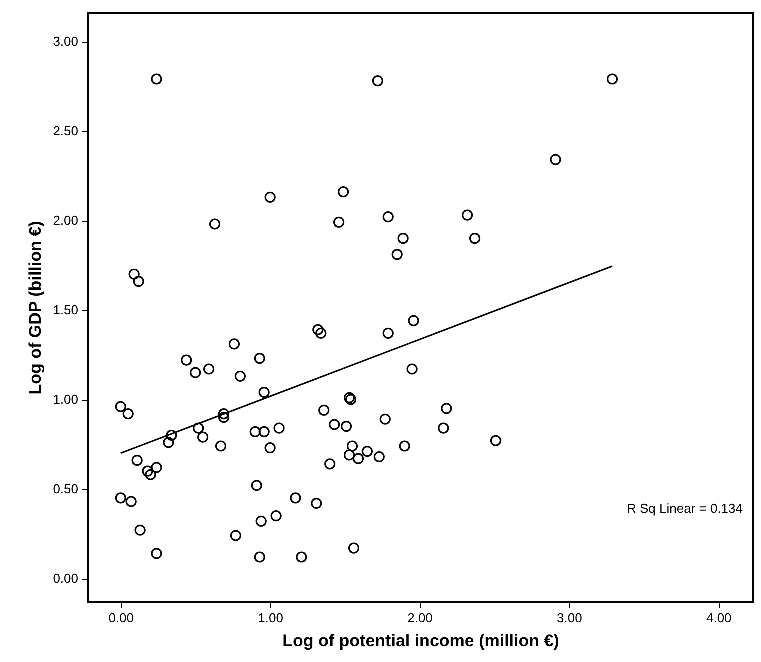  Describe the element at coordinates (271, 618) in the screenshot. I see `x-tick-label: 1.00` at that location.